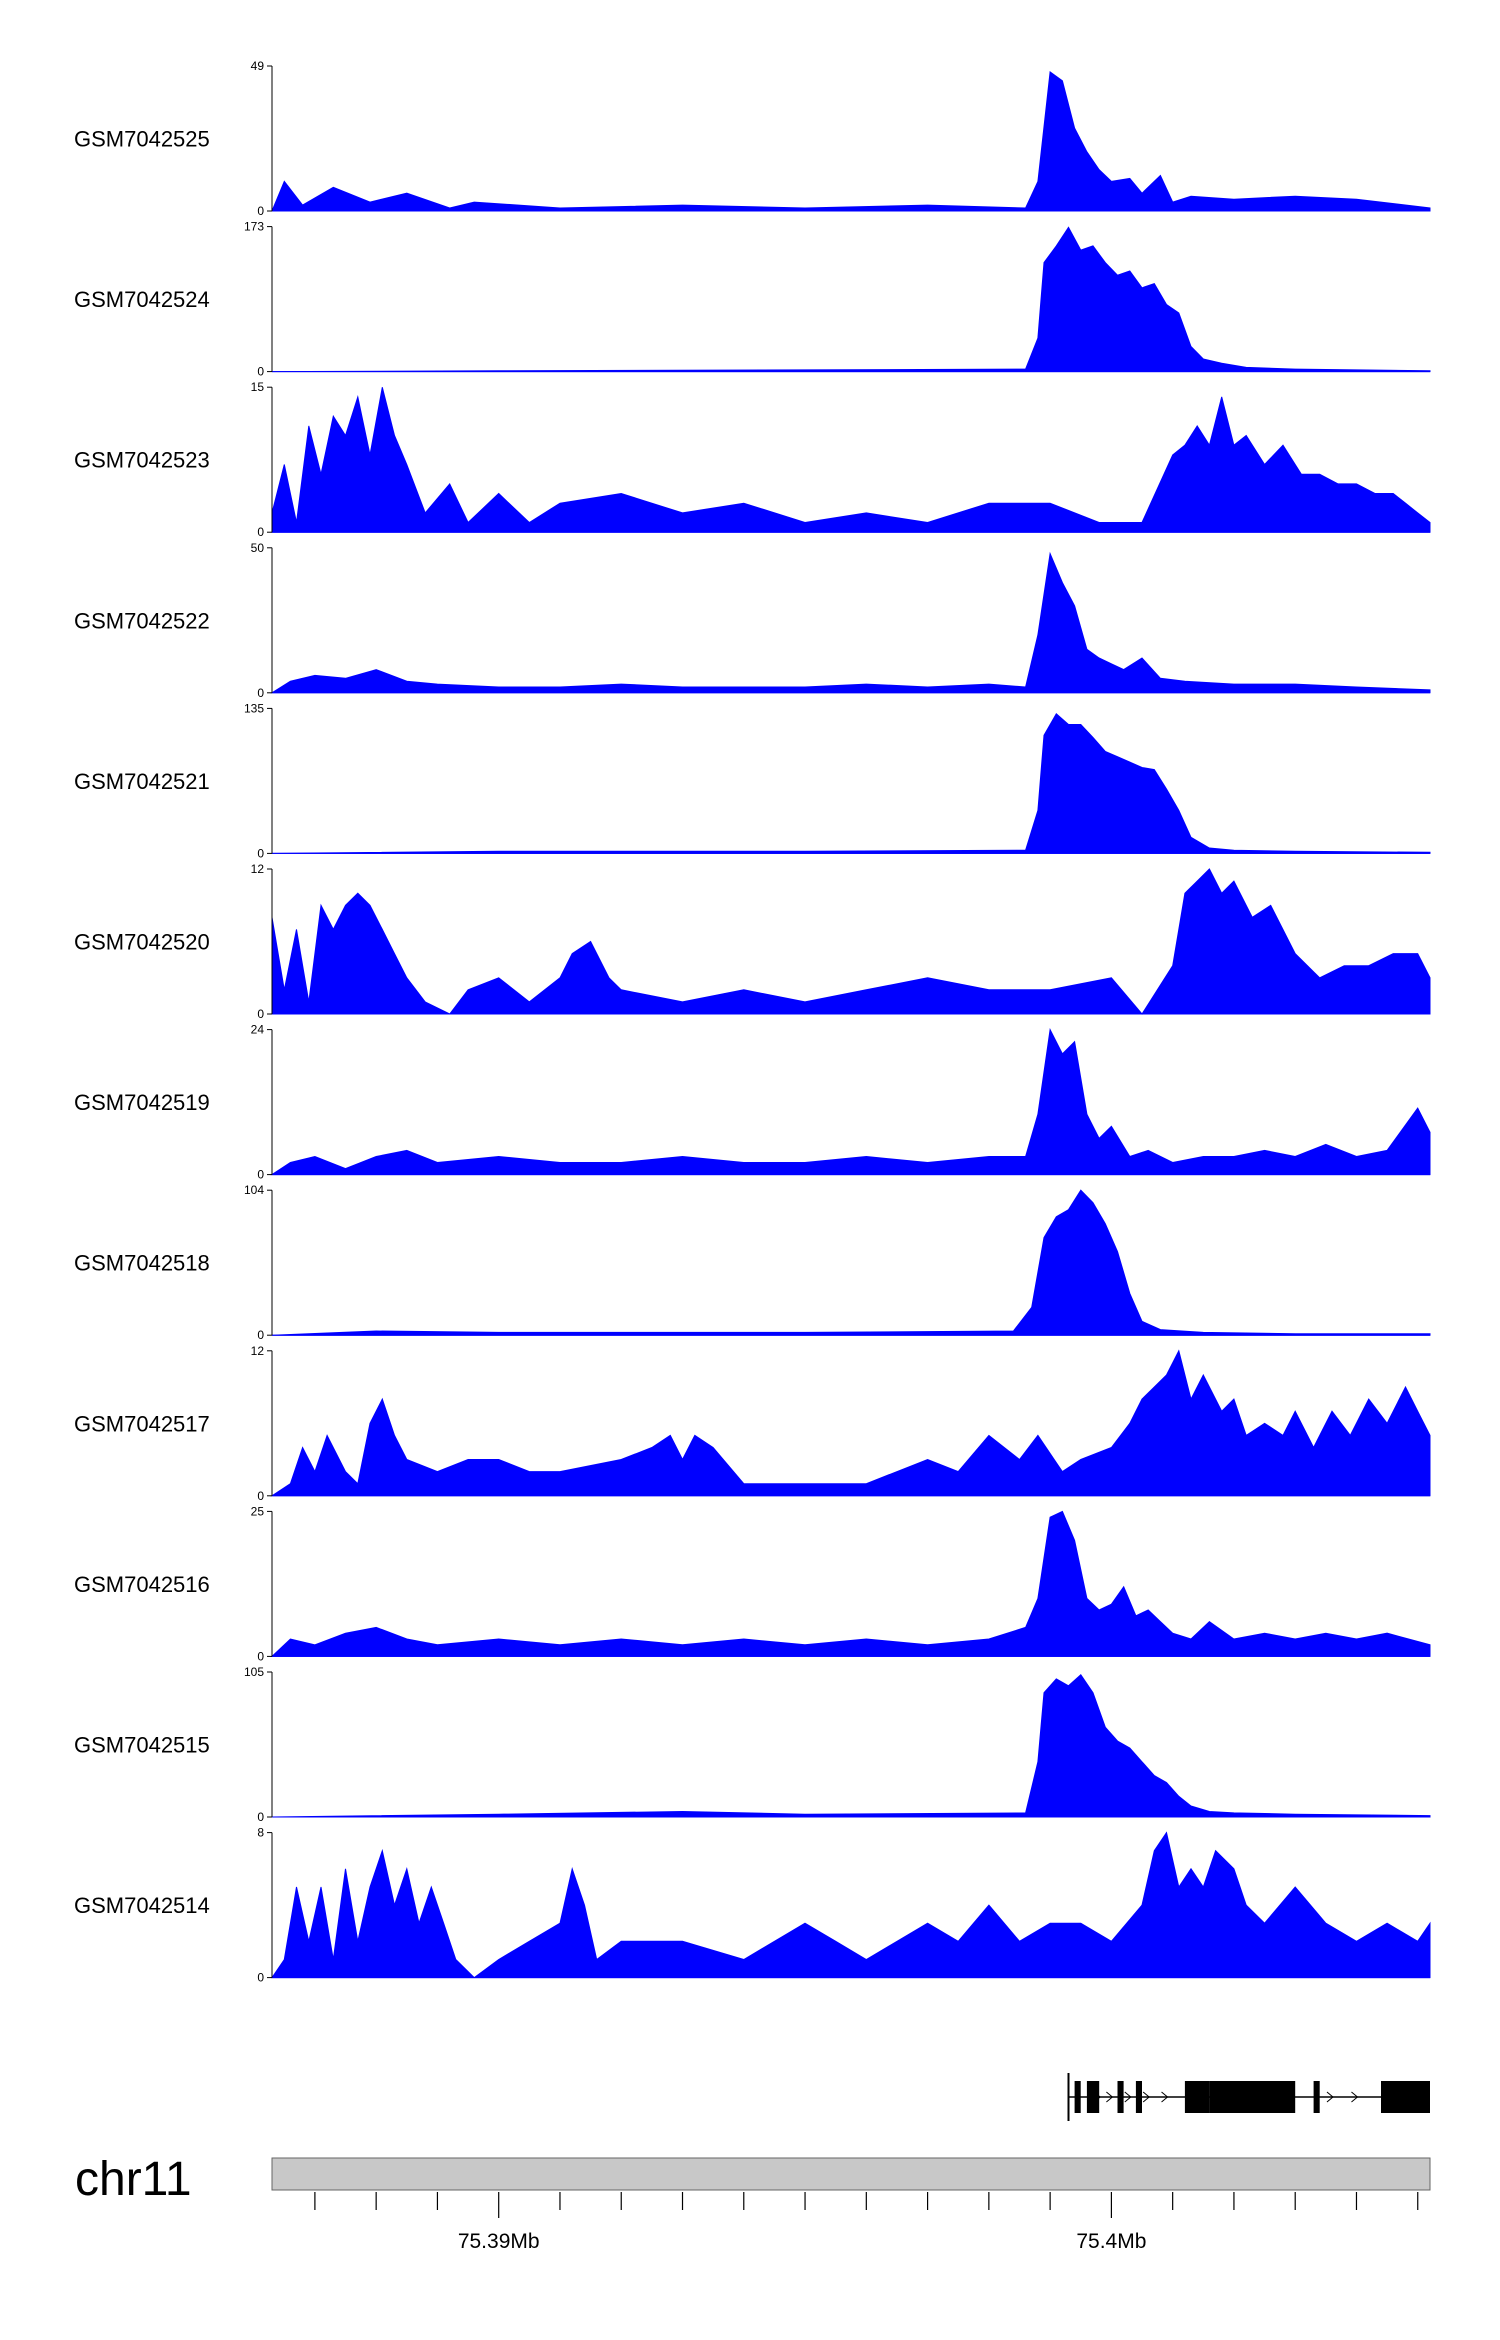 The image size is (1500, 2340). I want to click on y-max-label: 50, so click(258, 548).